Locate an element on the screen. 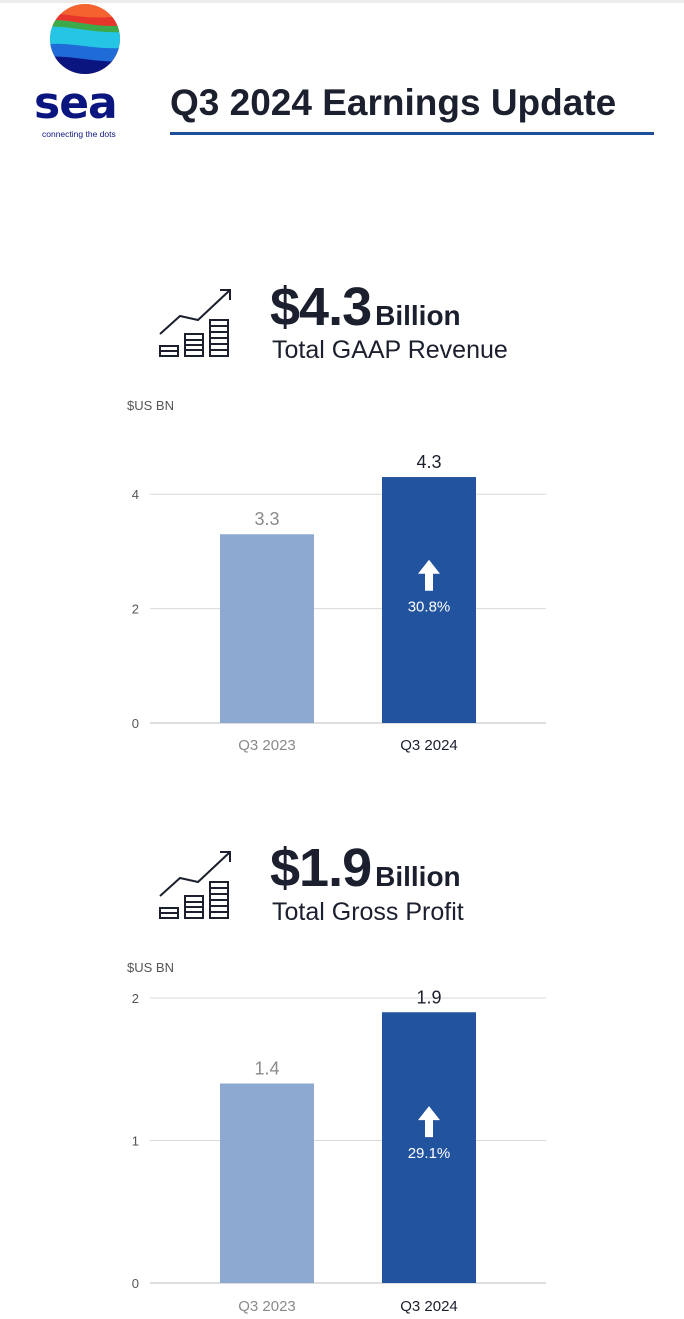 This screenshot has width=684, height=1319. y-tick-label: 4 is located at coordinates (135, 494).